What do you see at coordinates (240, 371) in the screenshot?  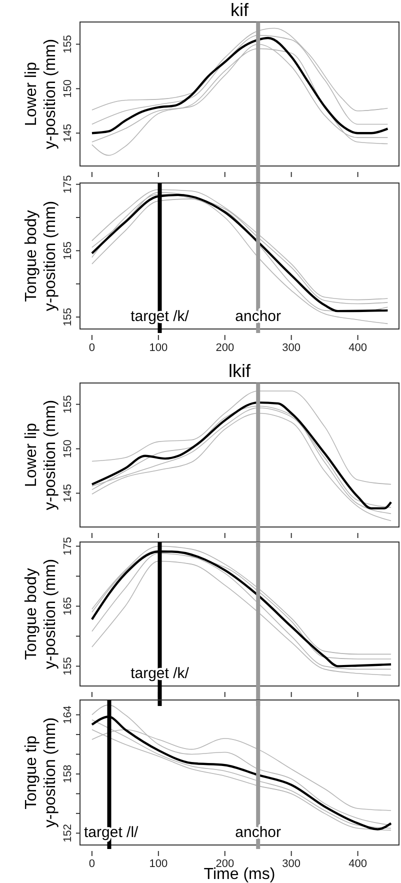 I see `chart-title: lkif` at bounding box center [240, 371].